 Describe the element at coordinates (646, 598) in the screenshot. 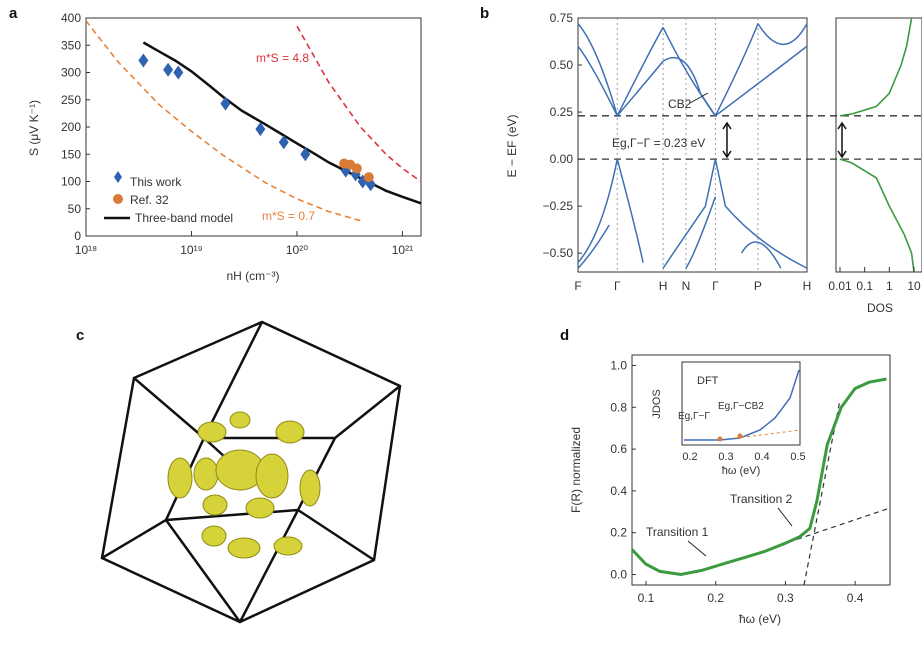

I see `d-xtick-label: 0.1` at that location.